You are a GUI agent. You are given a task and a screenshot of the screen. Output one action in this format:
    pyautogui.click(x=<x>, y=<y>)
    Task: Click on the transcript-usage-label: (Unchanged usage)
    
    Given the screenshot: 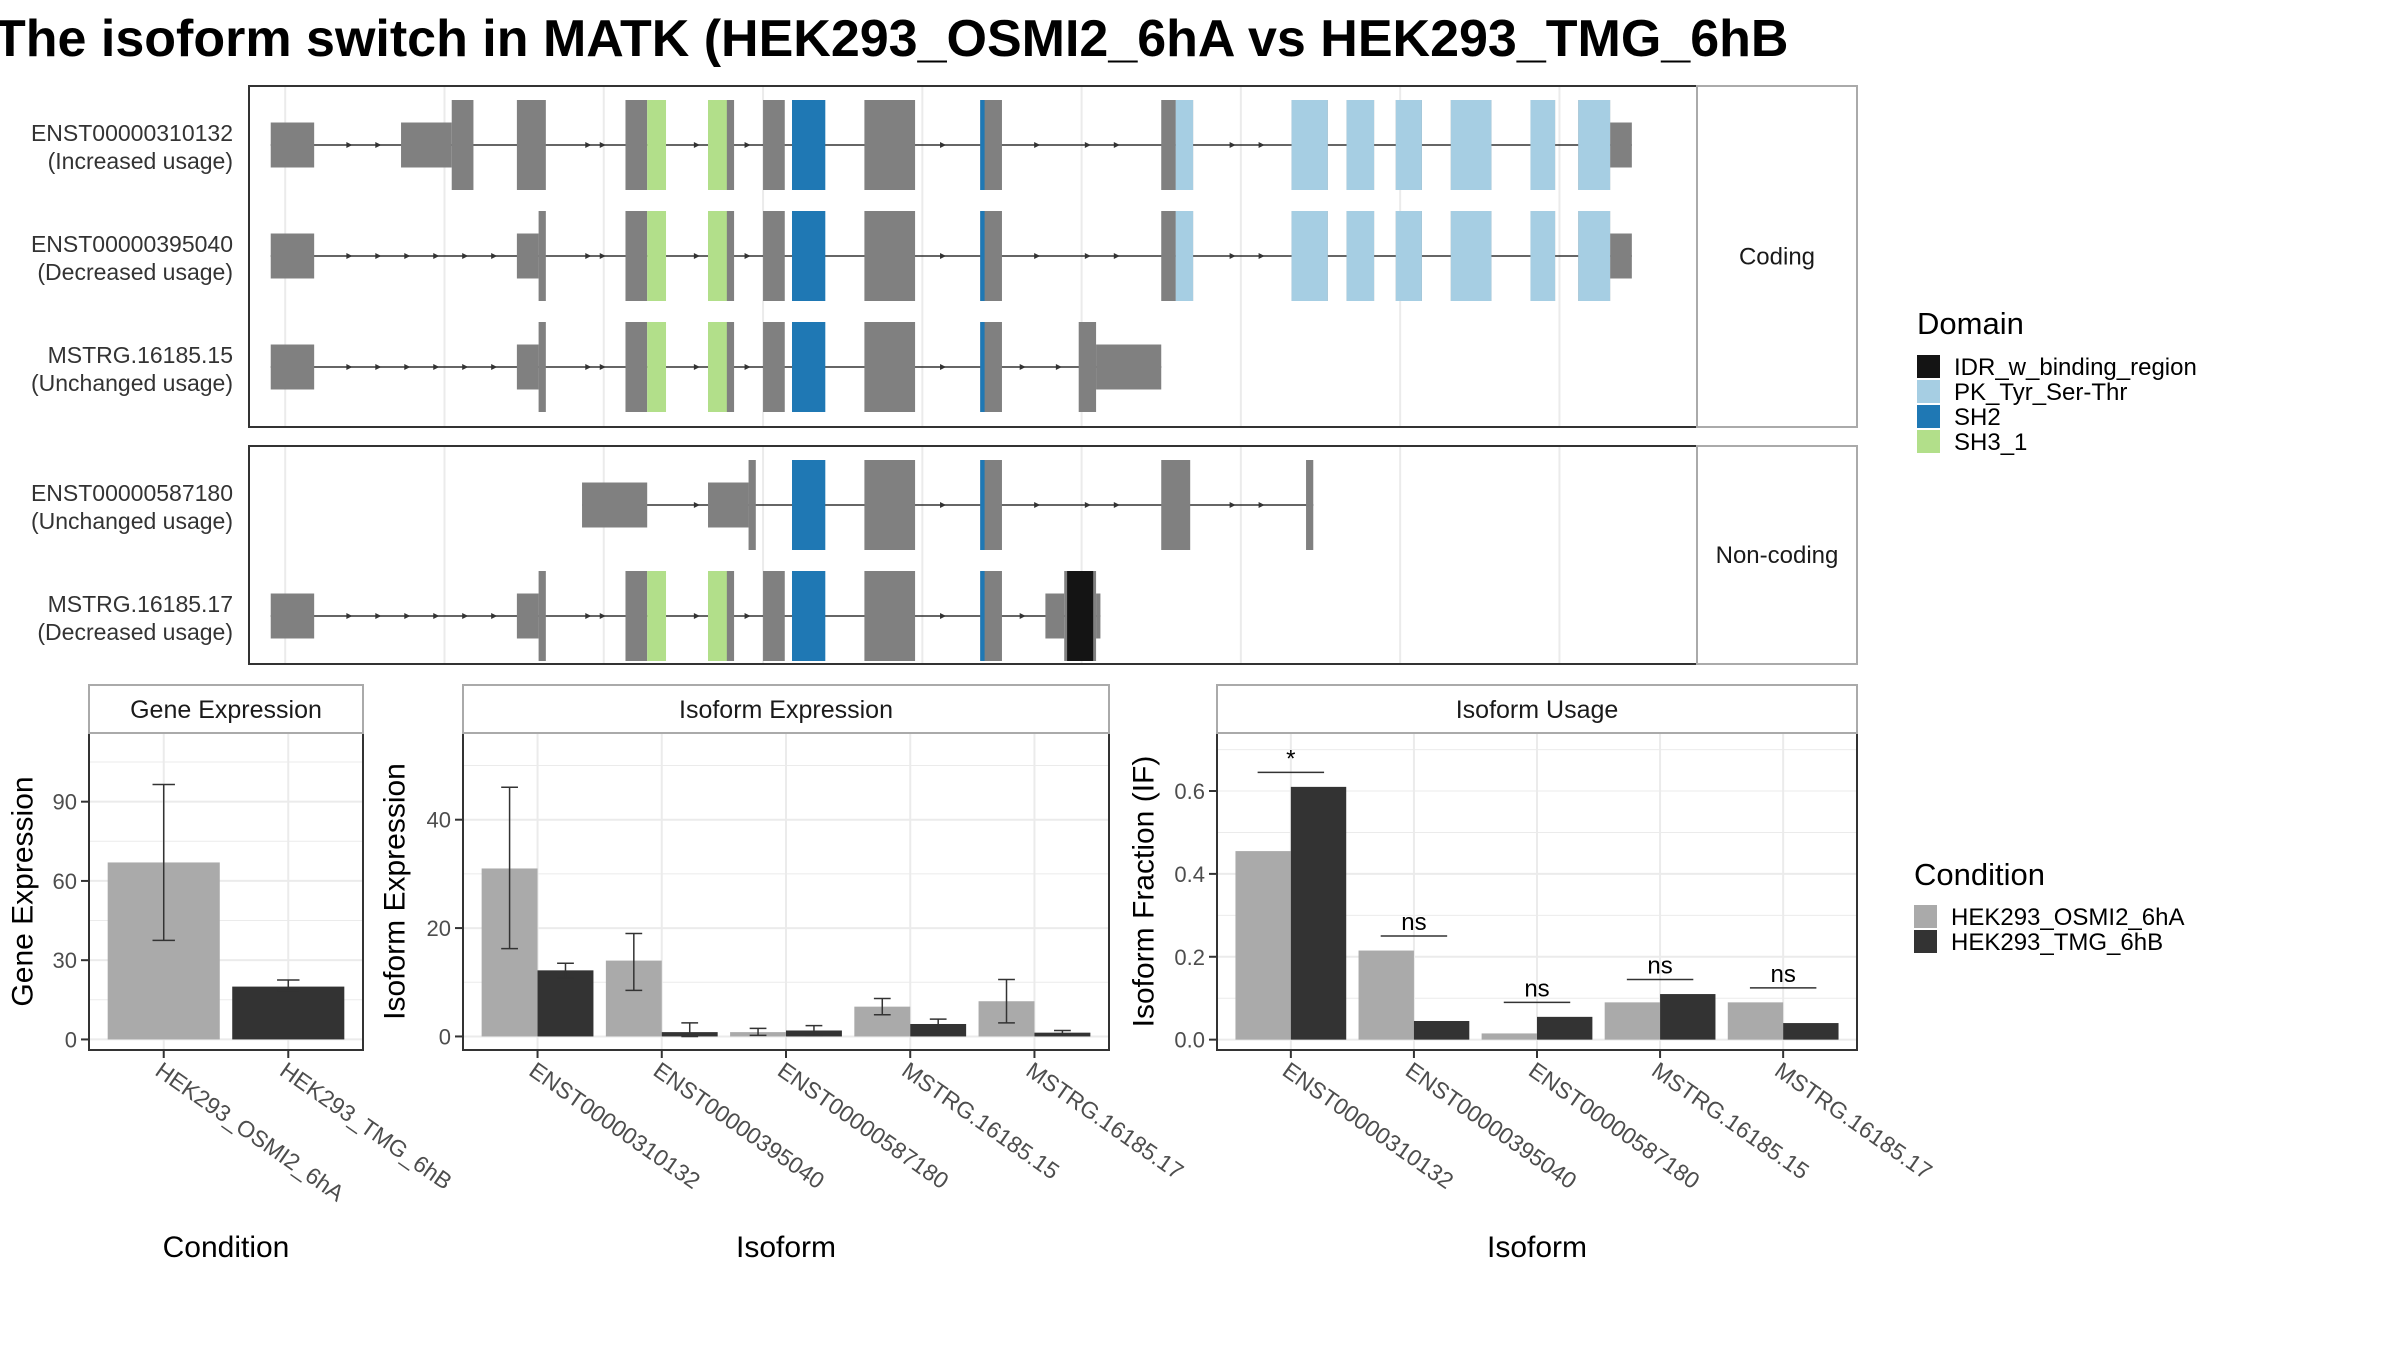 What is the action you would take?
    pyautogui.click(x=132, y=521)
    